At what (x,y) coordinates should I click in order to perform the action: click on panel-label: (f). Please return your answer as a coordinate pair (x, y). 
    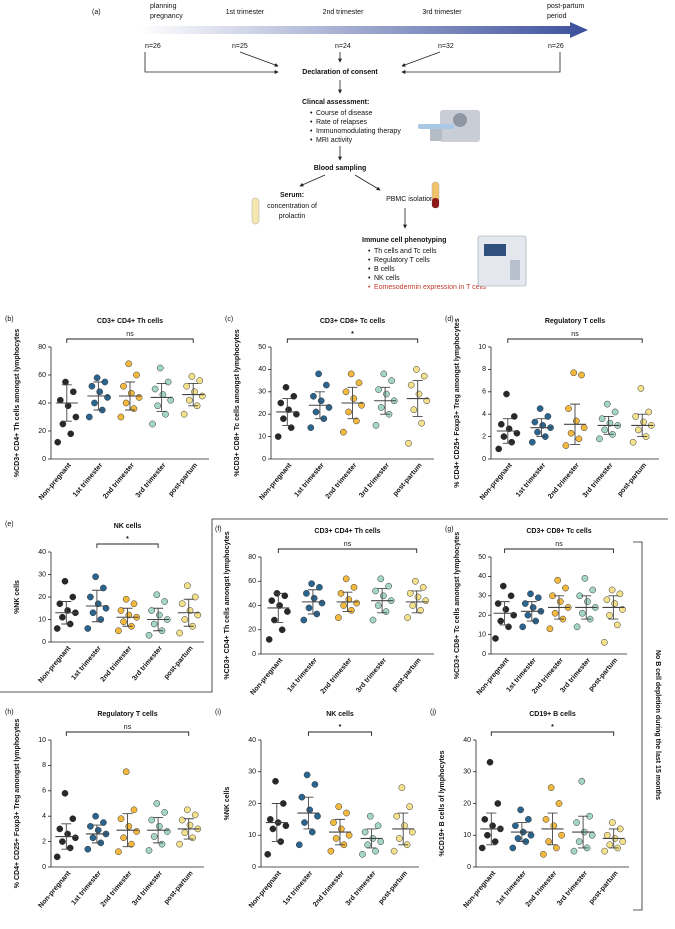
    Looking at the image, I should click on (218, 529).